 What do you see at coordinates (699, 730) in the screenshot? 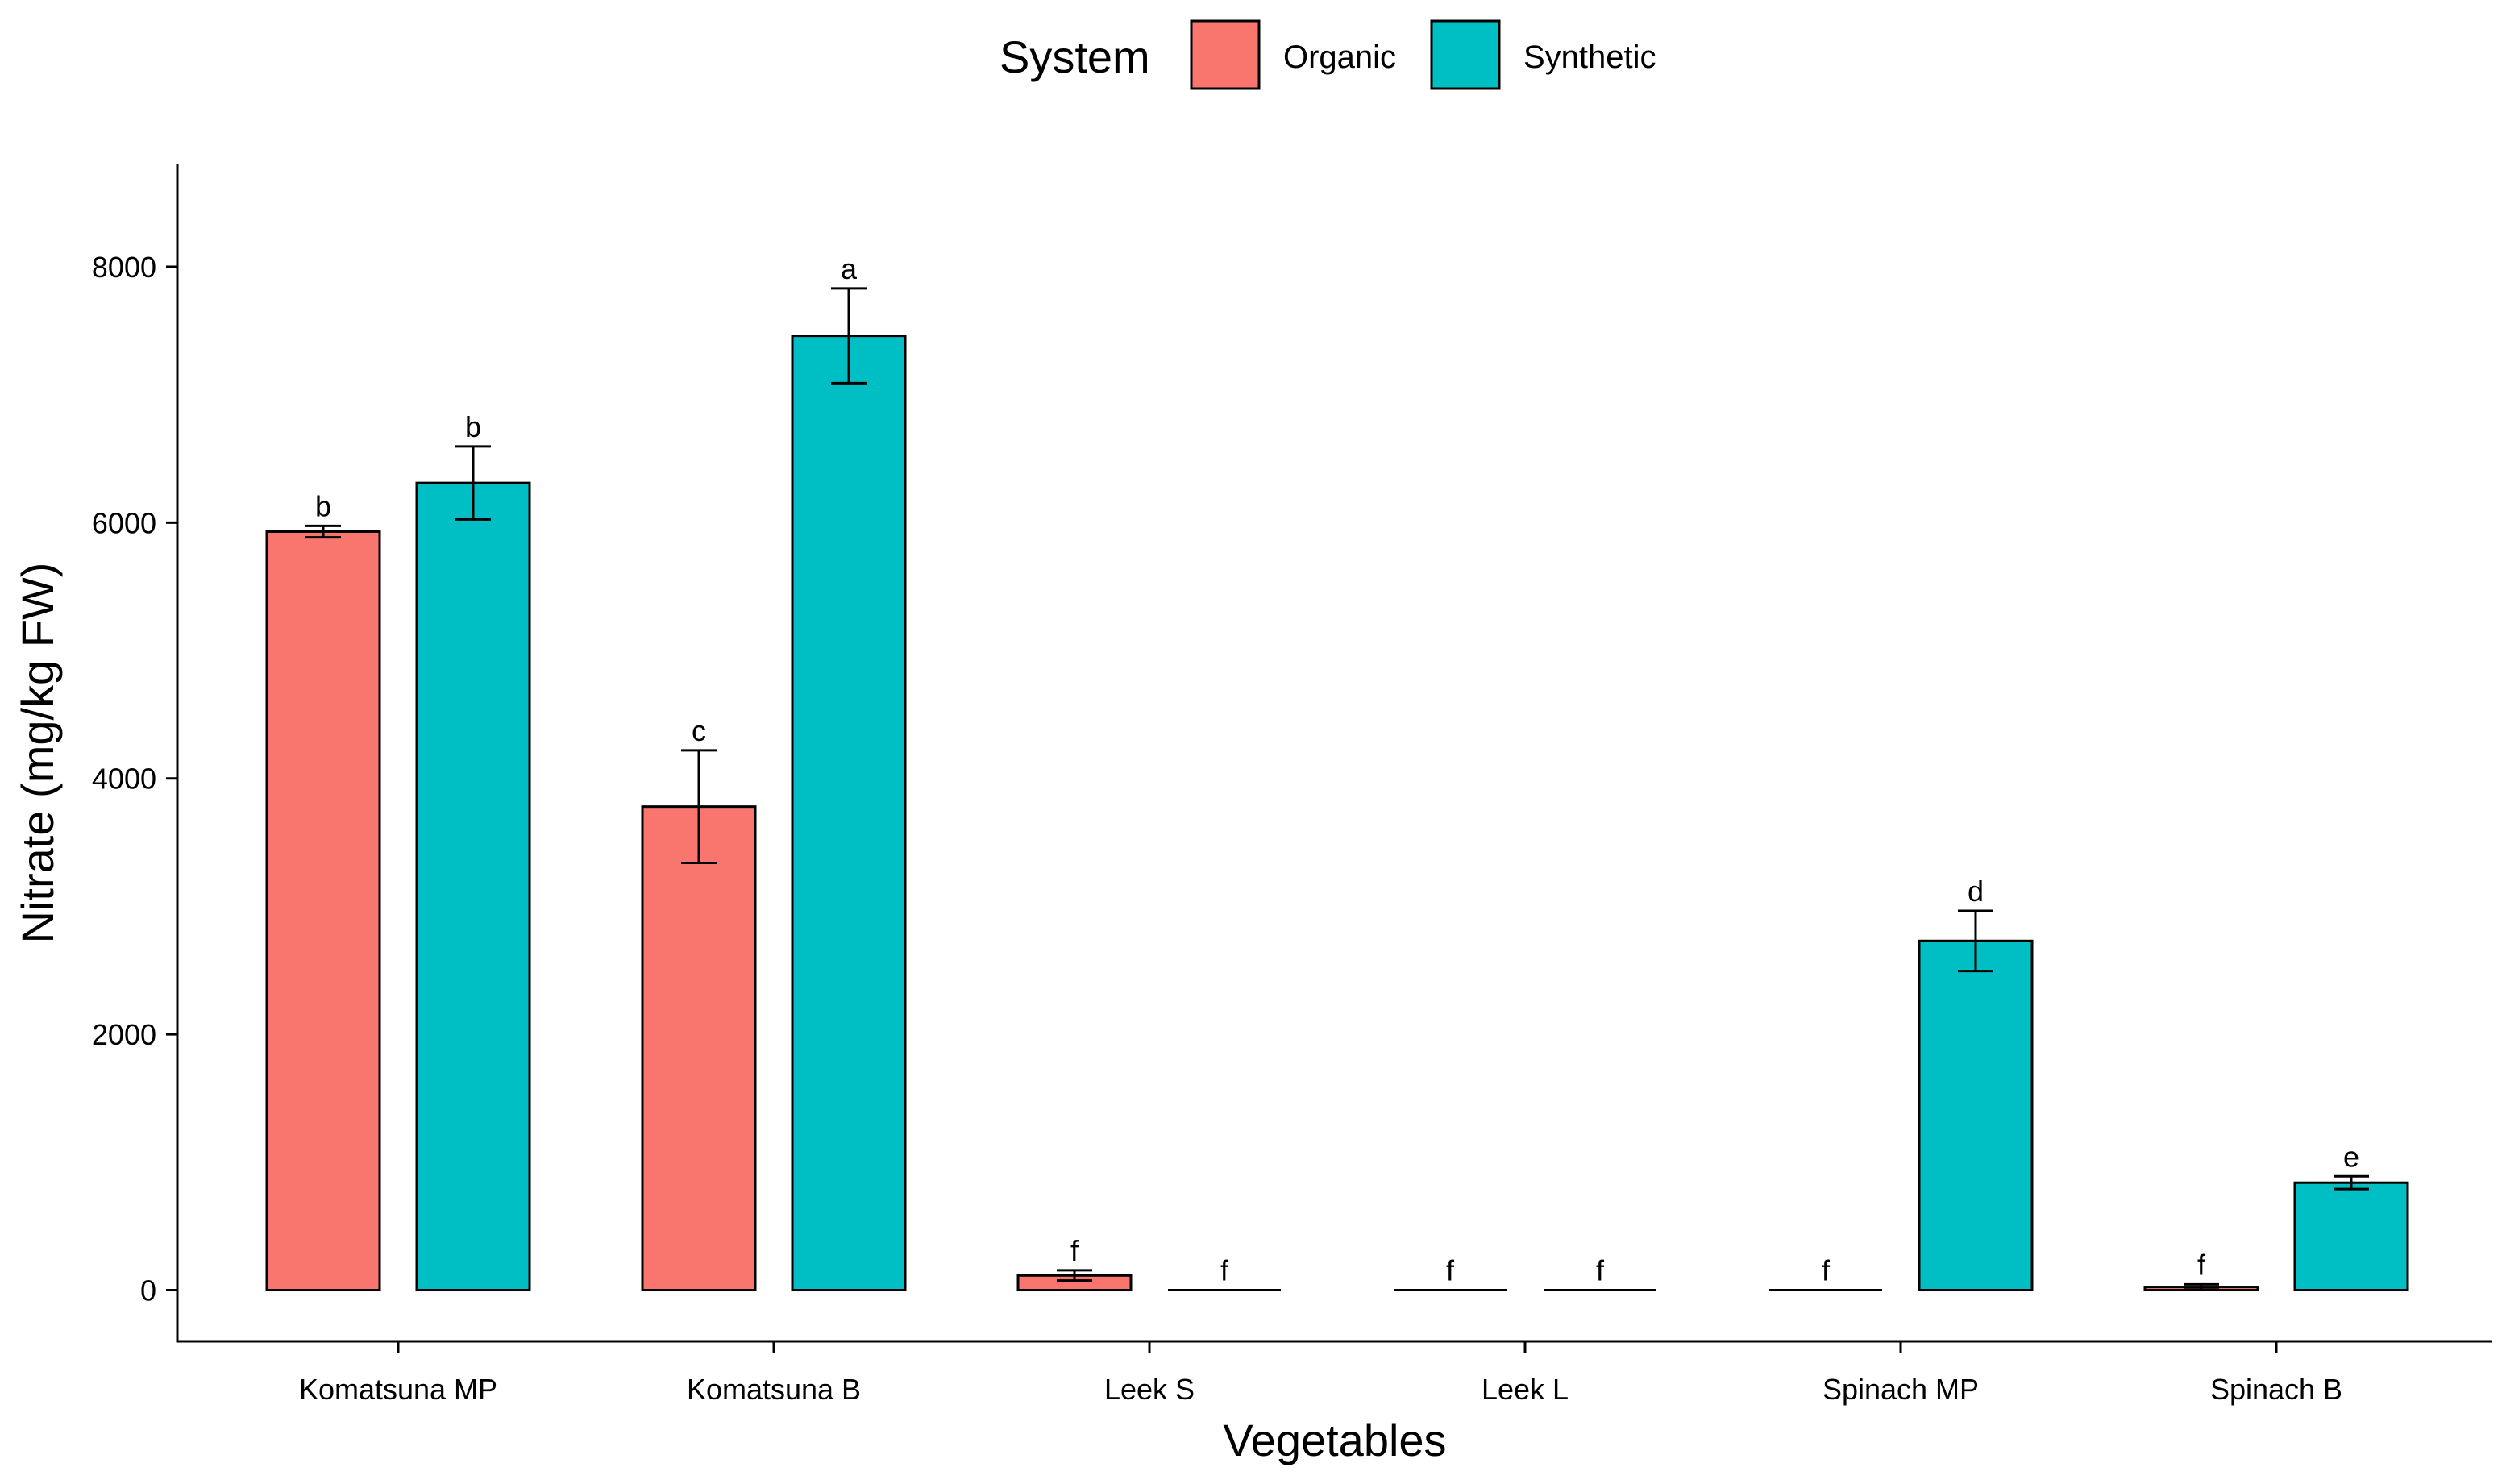
I see `significance-letter: c` at bounding box center [699, 730].